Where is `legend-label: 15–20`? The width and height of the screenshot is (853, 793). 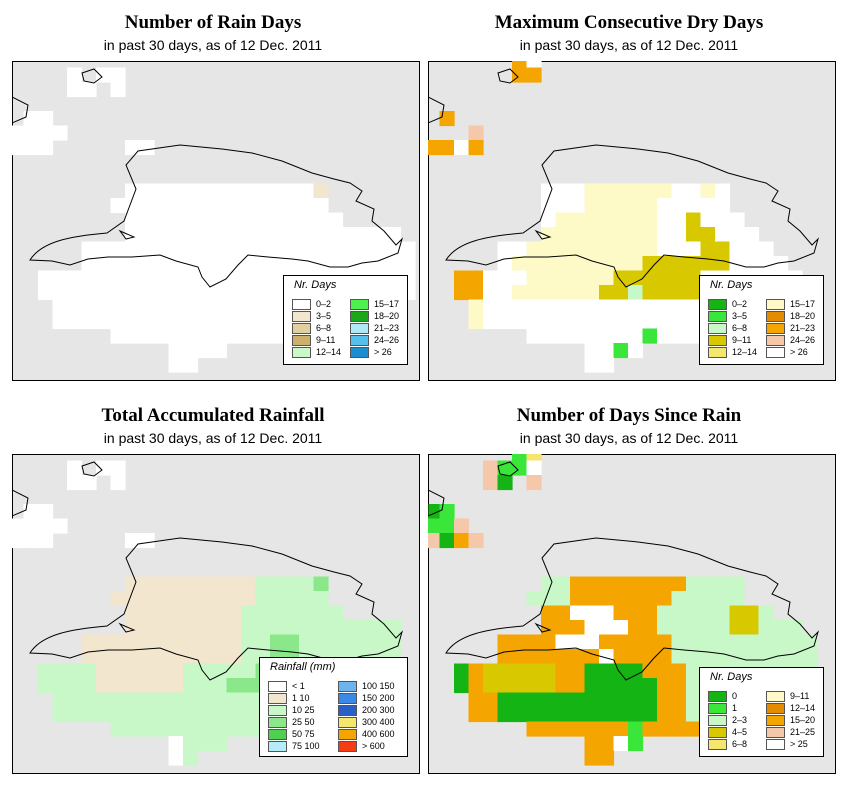
legend-label: 15–20 is located at coordinates (803, 720).